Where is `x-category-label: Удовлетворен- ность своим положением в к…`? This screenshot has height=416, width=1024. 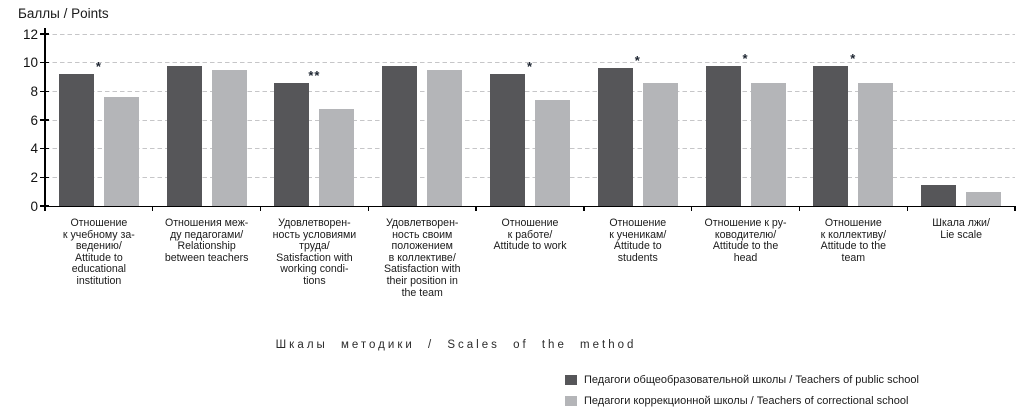
x-category-label: Удовлетворен- ность своим положением в к… is located at coordinates (422, 258).